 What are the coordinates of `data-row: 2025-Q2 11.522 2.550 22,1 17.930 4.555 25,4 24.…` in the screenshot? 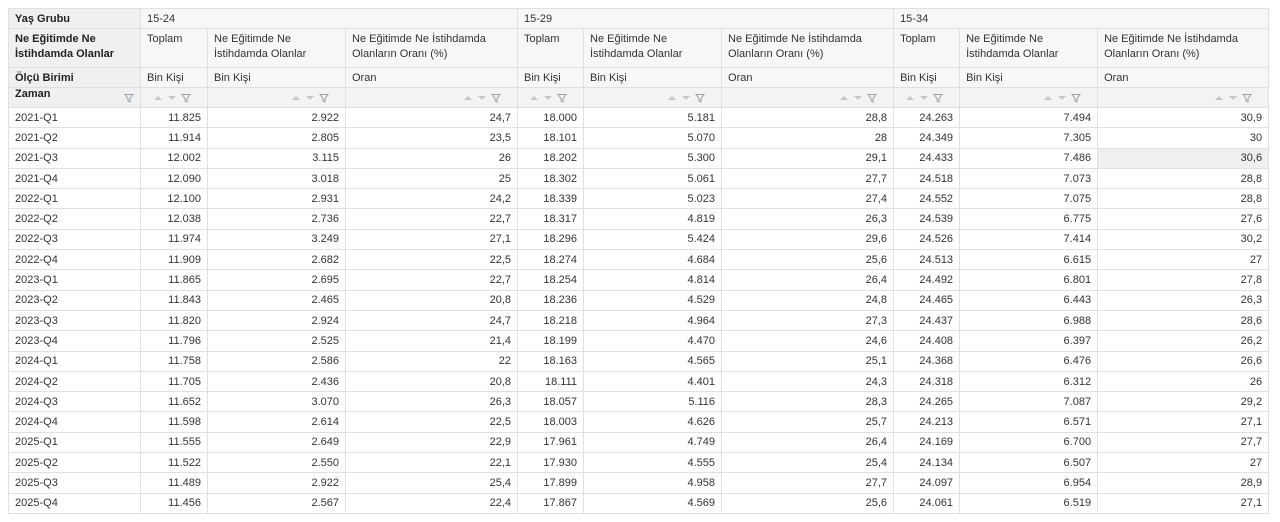 It's located at (639, 463).